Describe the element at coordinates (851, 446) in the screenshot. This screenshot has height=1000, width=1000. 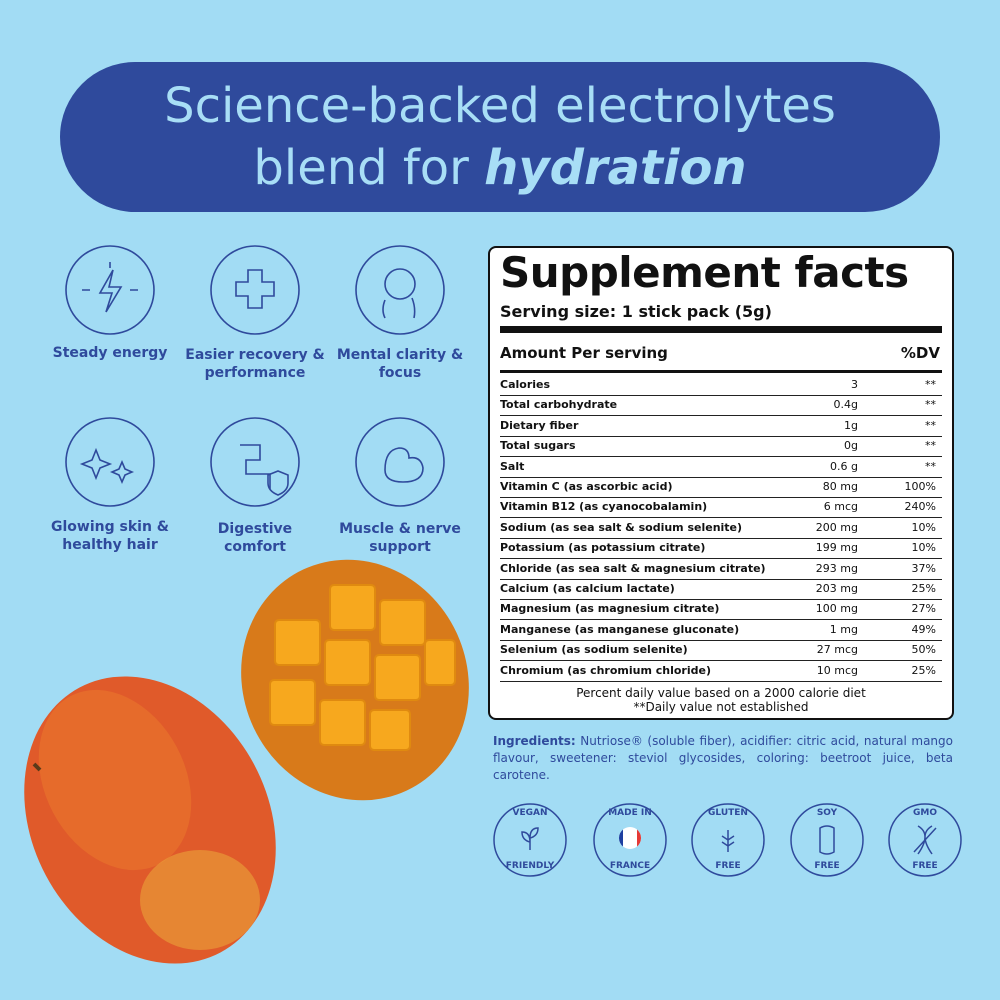
I see `nutrient-amount: 0g` at that location.